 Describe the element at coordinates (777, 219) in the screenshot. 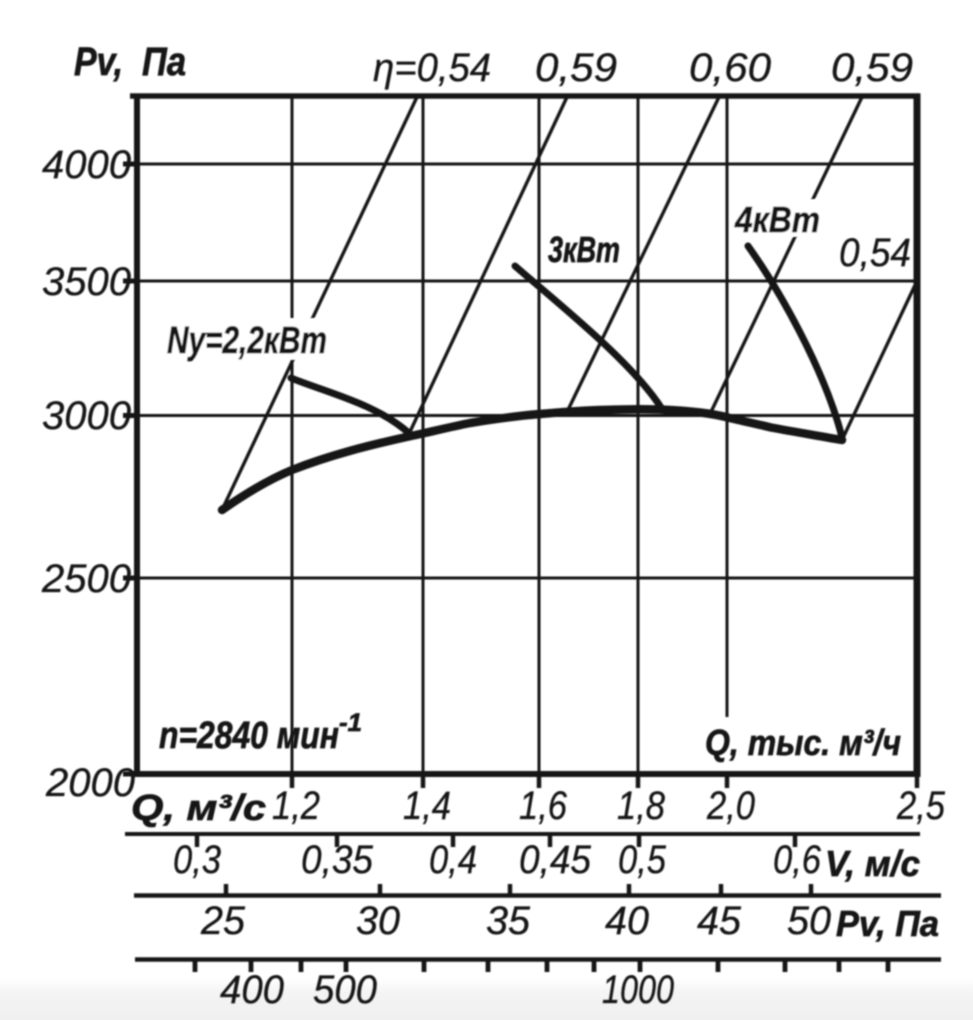

I see `svg-text: 4кВт` at that location.